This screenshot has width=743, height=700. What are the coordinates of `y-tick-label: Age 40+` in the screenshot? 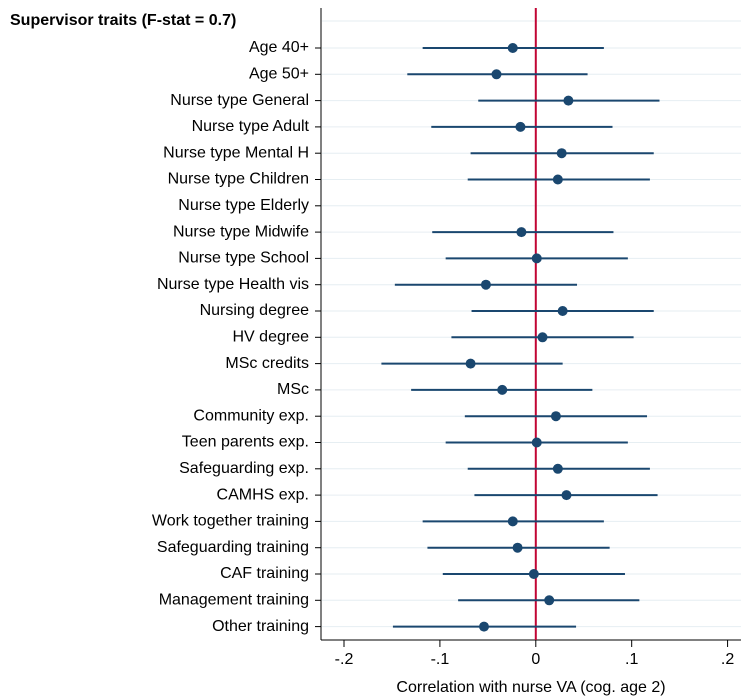 It's located at (279, 47).